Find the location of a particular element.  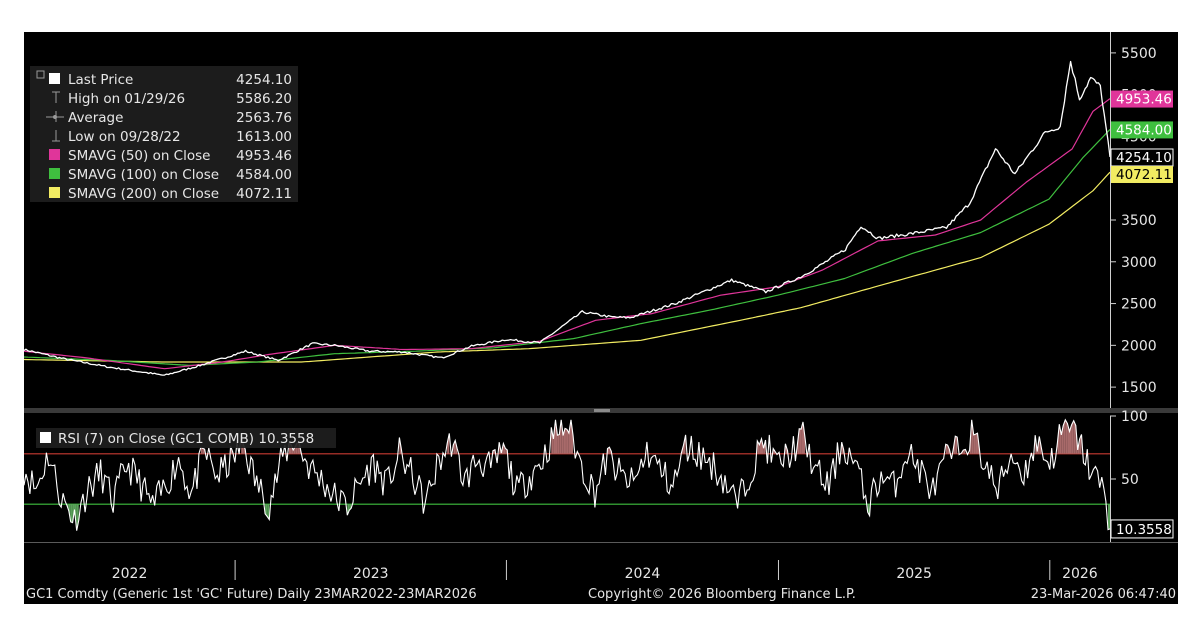

legend-value: 1613.00 is located at coordinates (264, 137).